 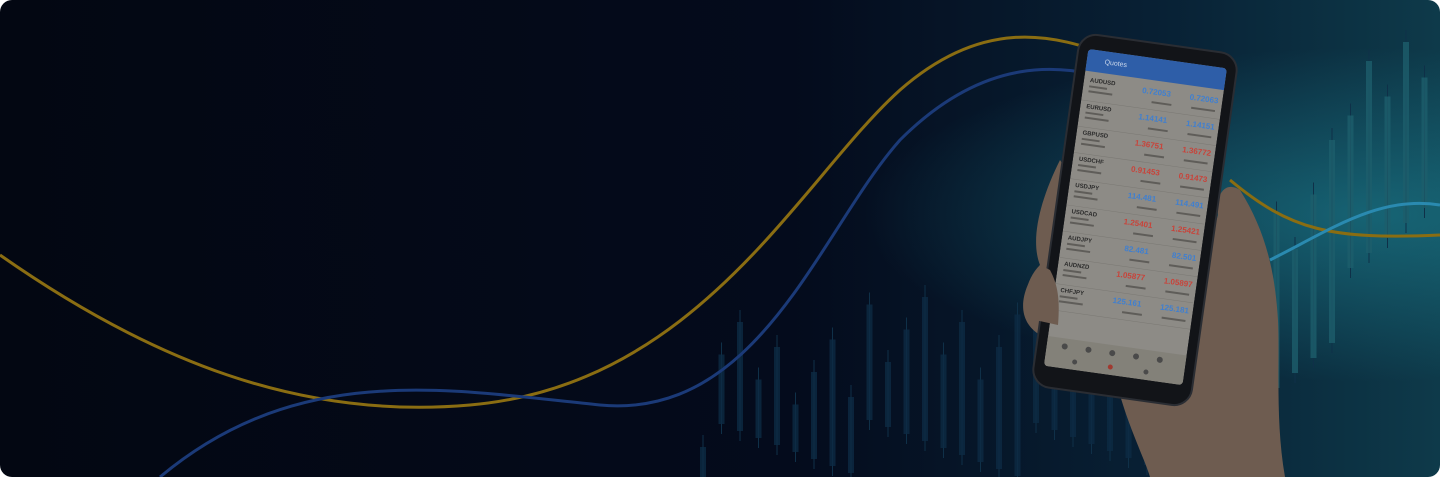 I want to click on thumb, so click(x=1042, y=295).